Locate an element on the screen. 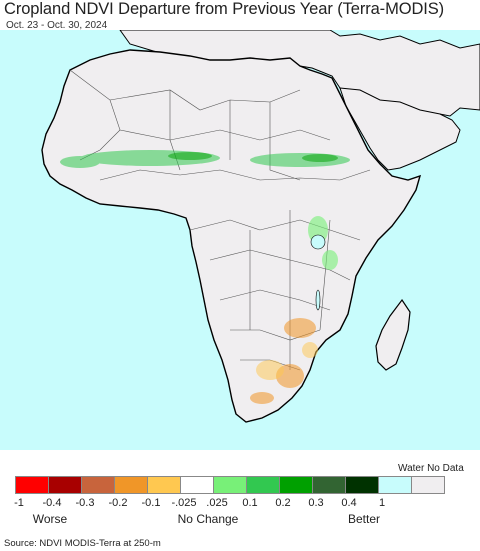 The image size is (480, 551). legend-tick-label: -0.2 is located at coordinates (118, 503).